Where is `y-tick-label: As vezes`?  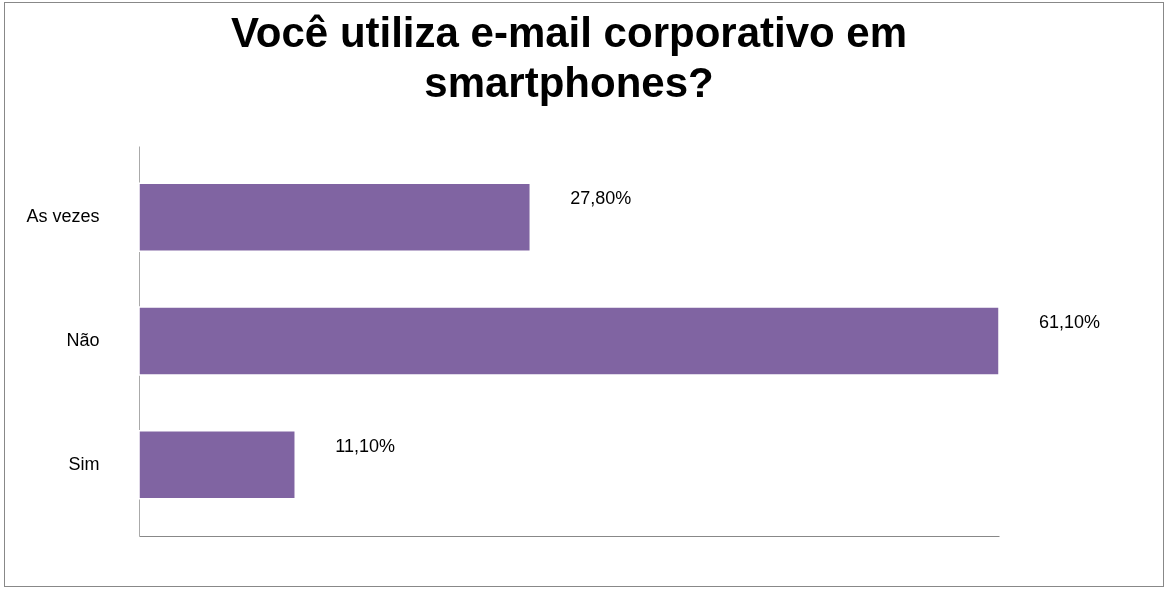 y-tick-label: As vezes is located at coordinates (63, 216).